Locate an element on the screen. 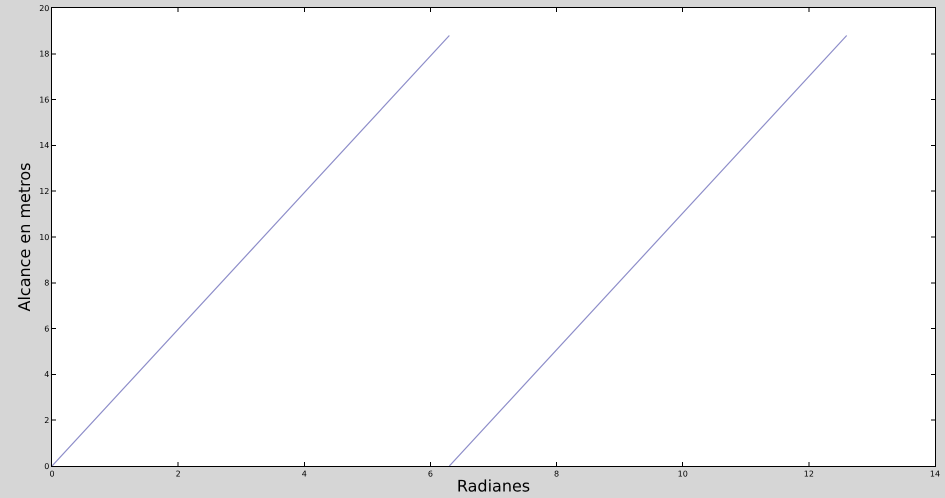 This screenshot has width=945, height=498. y-tick-label: 14 is located at coordinates (44, 145).